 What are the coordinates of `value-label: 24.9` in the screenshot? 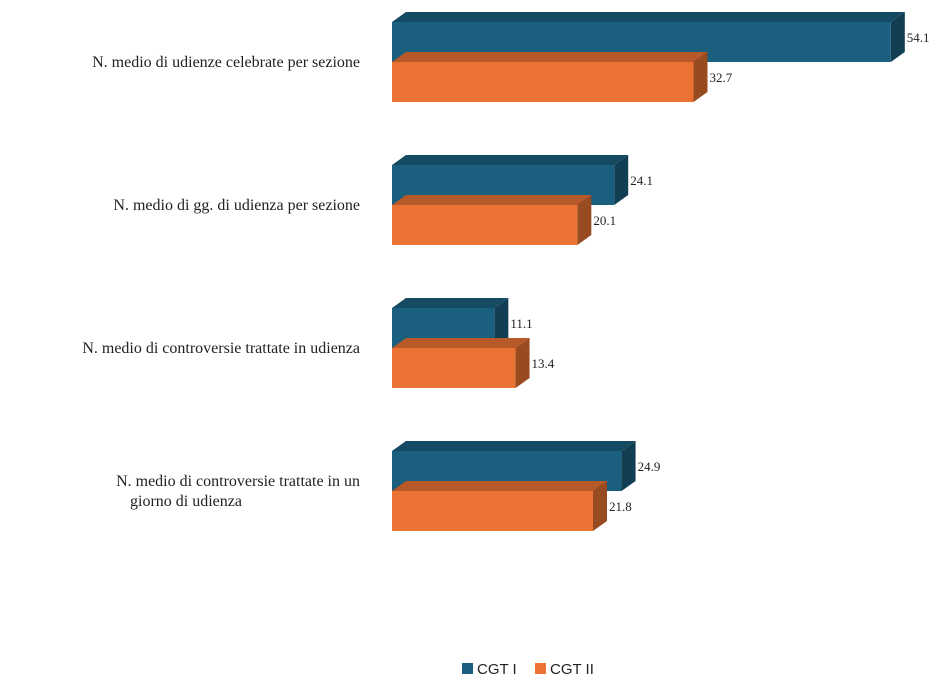 It's located at (649, 466).